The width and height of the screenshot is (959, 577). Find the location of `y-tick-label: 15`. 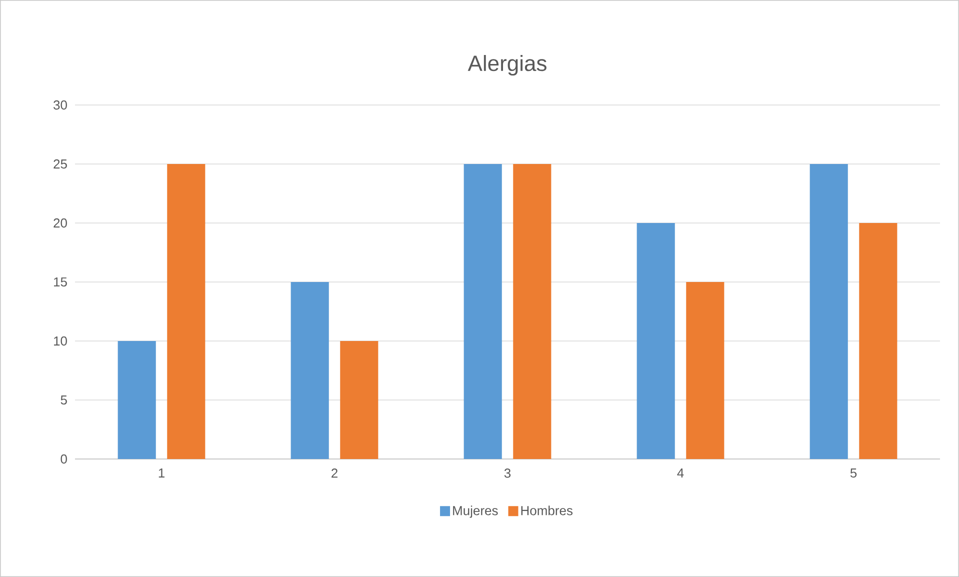

y-tick-label: 15 is located at coordinates (60, 282).